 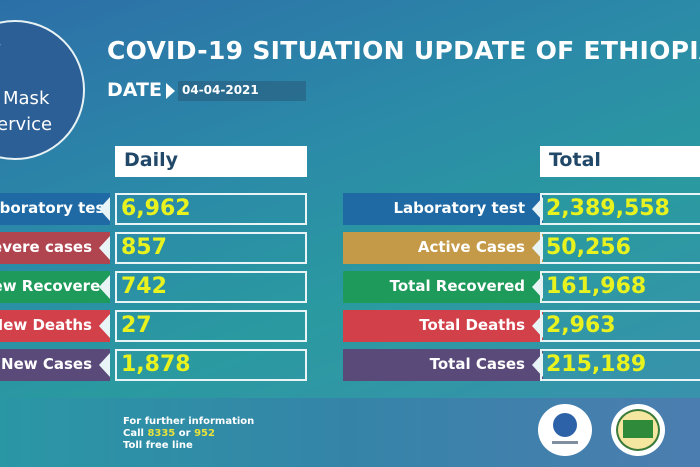 I want to click on date-value: 04-04-2021, so click(x=242, y=91).